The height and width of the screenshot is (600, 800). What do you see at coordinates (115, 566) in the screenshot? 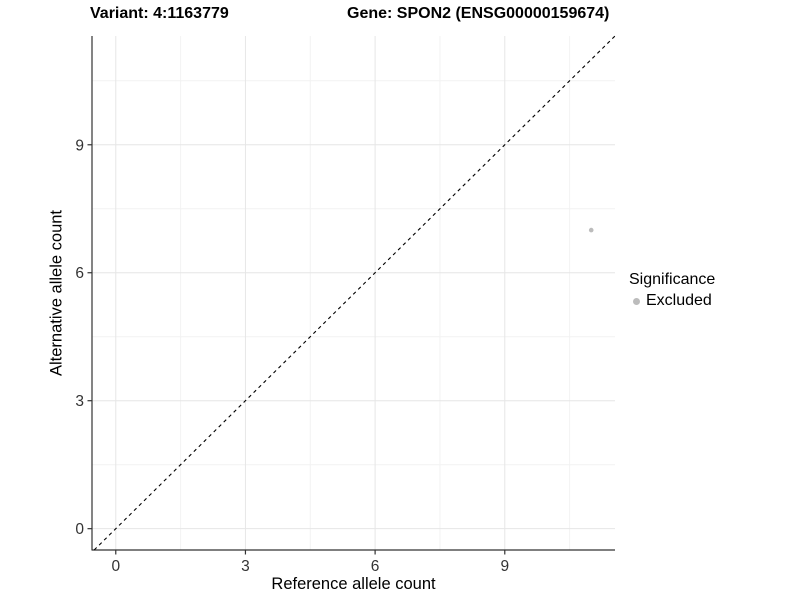
I see `x-tick-label: 0` at bounding box center [115, 566].